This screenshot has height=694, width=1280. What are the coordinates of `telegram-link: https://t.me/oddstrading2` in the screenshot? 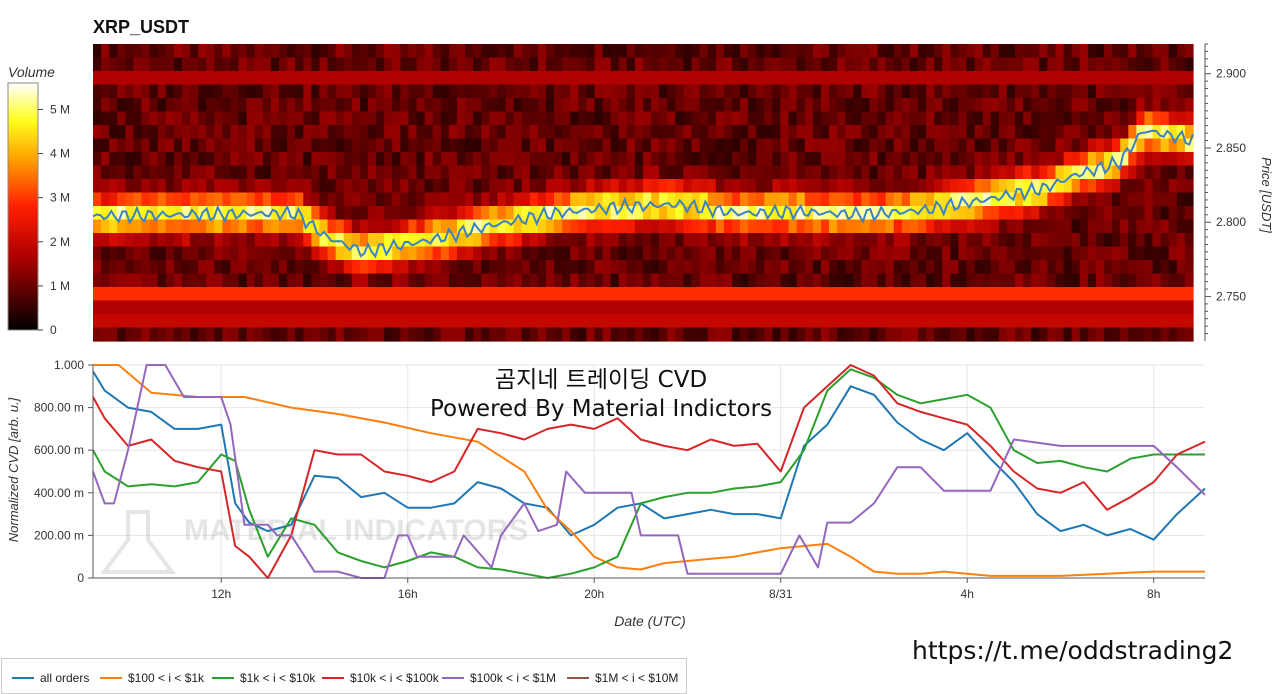 It's located at (1073, 650).